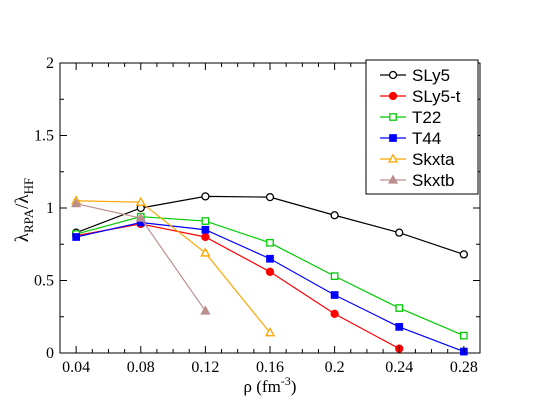 The height and width of the screenshot is (415, 537). I want to click on legend-entry: SLy5, so click(415, 75).